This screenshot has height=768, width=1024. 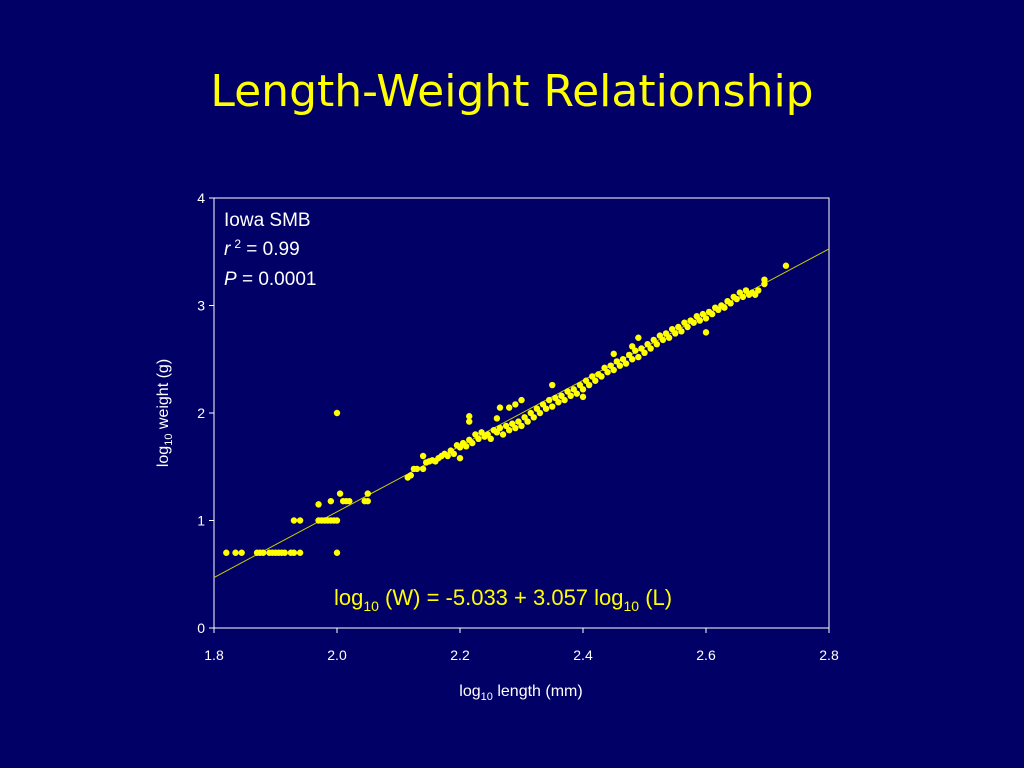 What do you see at coordinates (201, 198) in the screenshot?
I see `y-tick-label: 4` at bounding box center [201, 198].